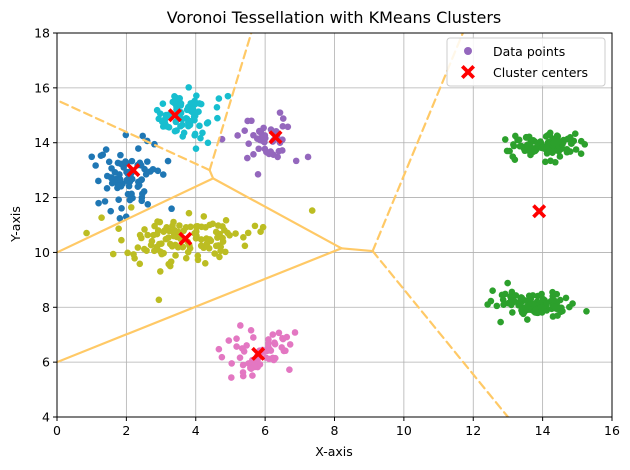  What do you see at coordinates (42, 197) in the screenshot?
I see `y-tick-label: 12` at bounding box center [42, 197].